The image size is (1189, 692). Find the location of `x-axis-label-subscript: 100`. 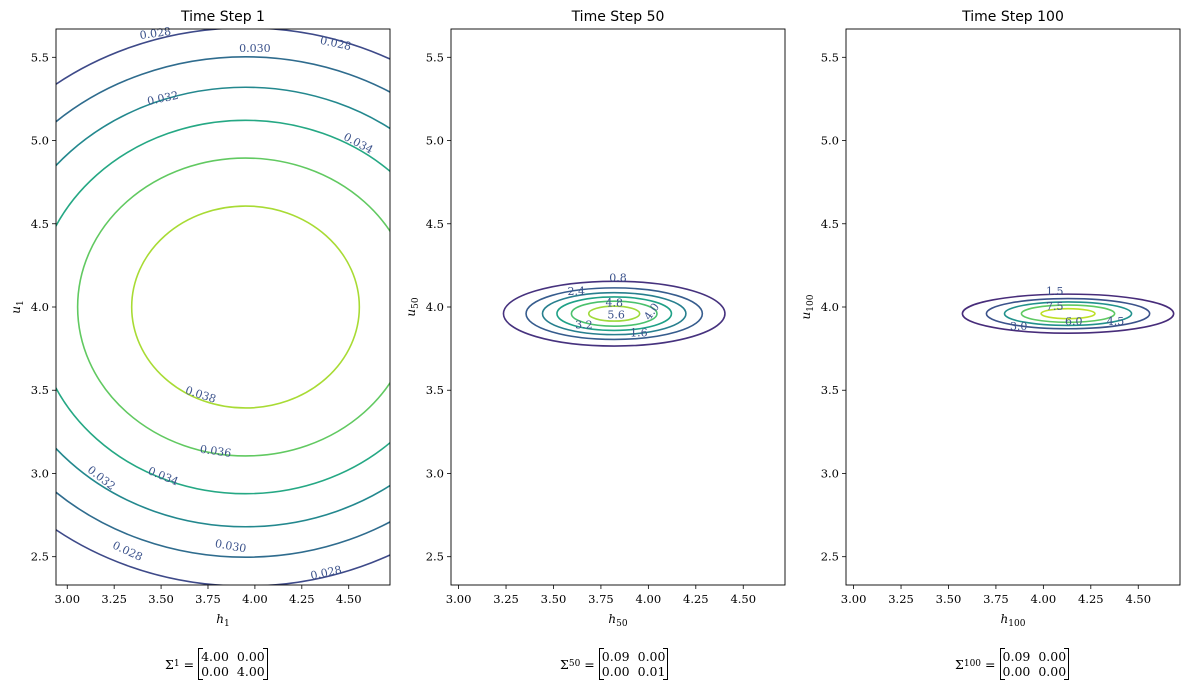

x-axis-label-subscript: 100 is located at coordinates (1016, 624).